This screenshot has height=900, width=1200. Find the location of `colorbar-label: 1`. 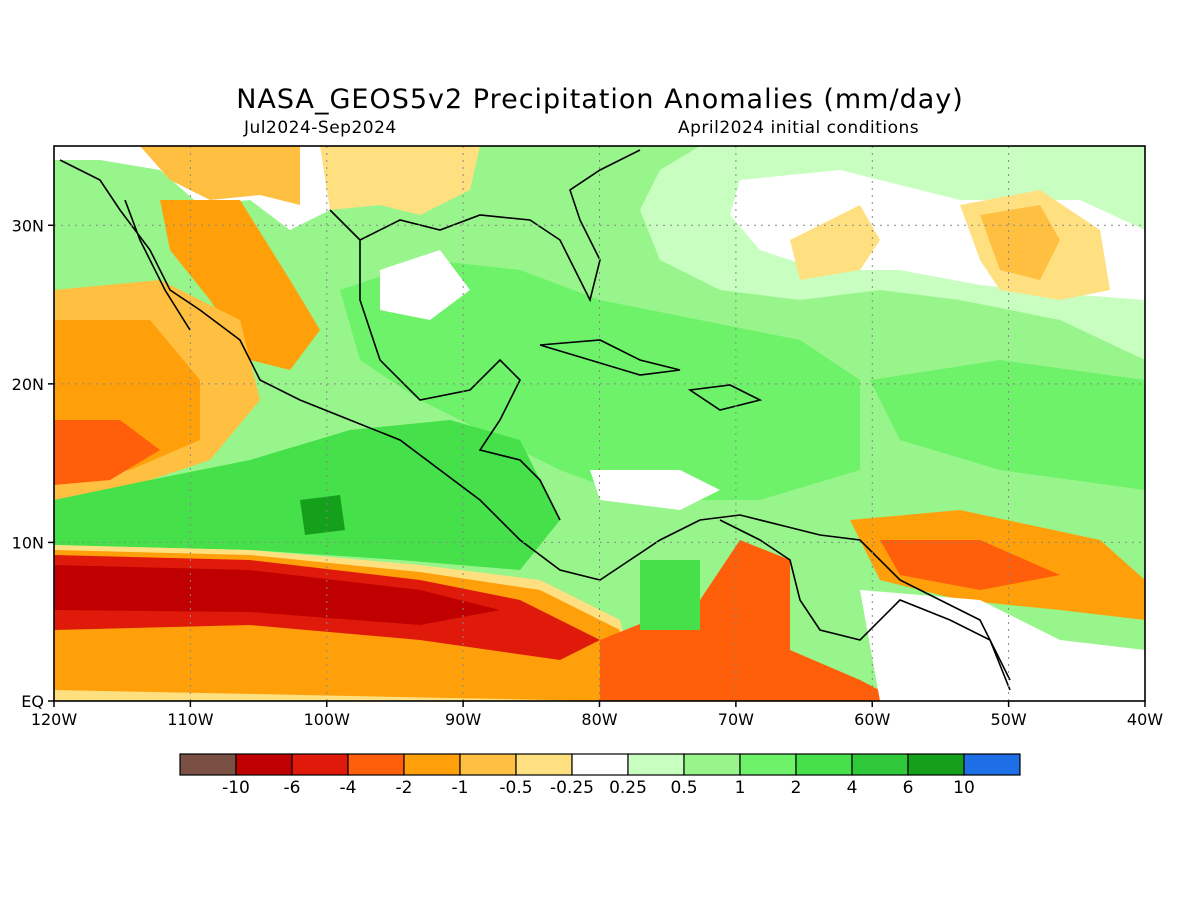

colorbar-label: 1 is located at coordinates (740, 788).